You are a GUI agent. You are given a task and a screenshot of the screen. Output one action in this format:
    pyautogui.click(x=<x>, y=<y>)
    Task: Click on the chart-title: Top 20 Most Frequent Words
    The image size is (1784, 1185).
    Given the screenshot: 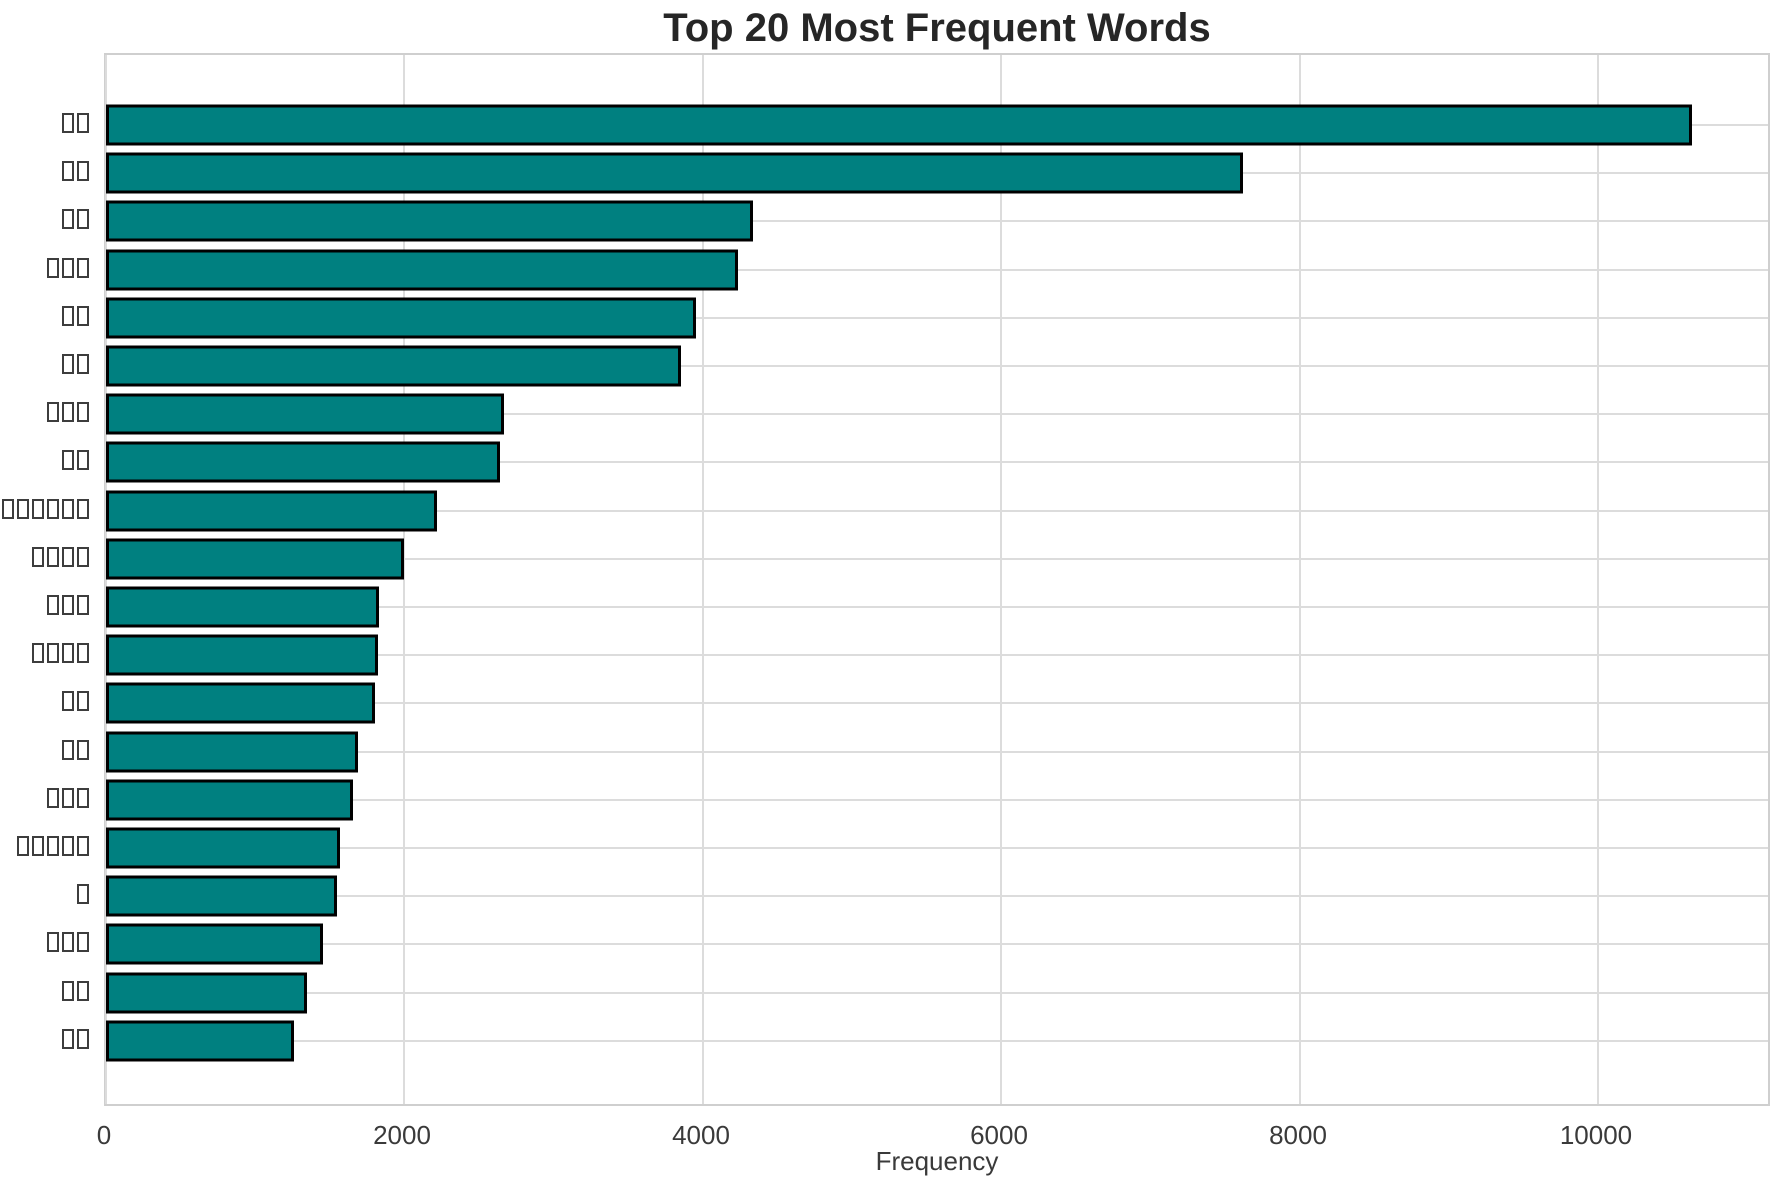 What is the action you would take?
    pyautogui.click(x=937, y=28)
    